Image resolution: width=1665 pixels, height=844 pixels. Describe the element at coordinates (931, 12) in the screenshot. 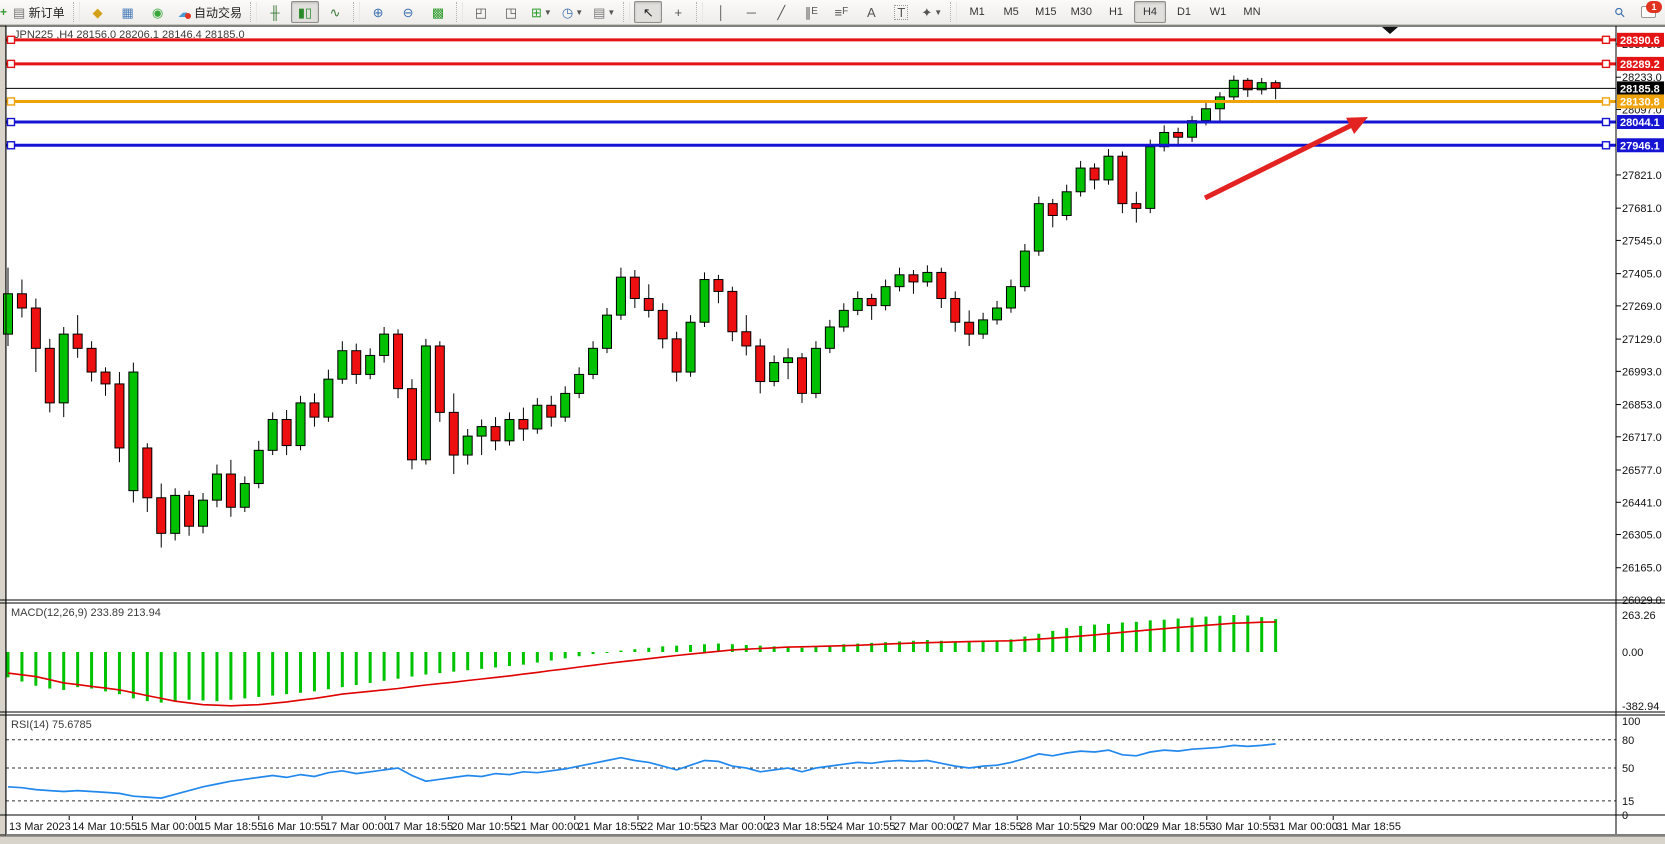

I see `shapes-button: ✦ ▼` at that location.